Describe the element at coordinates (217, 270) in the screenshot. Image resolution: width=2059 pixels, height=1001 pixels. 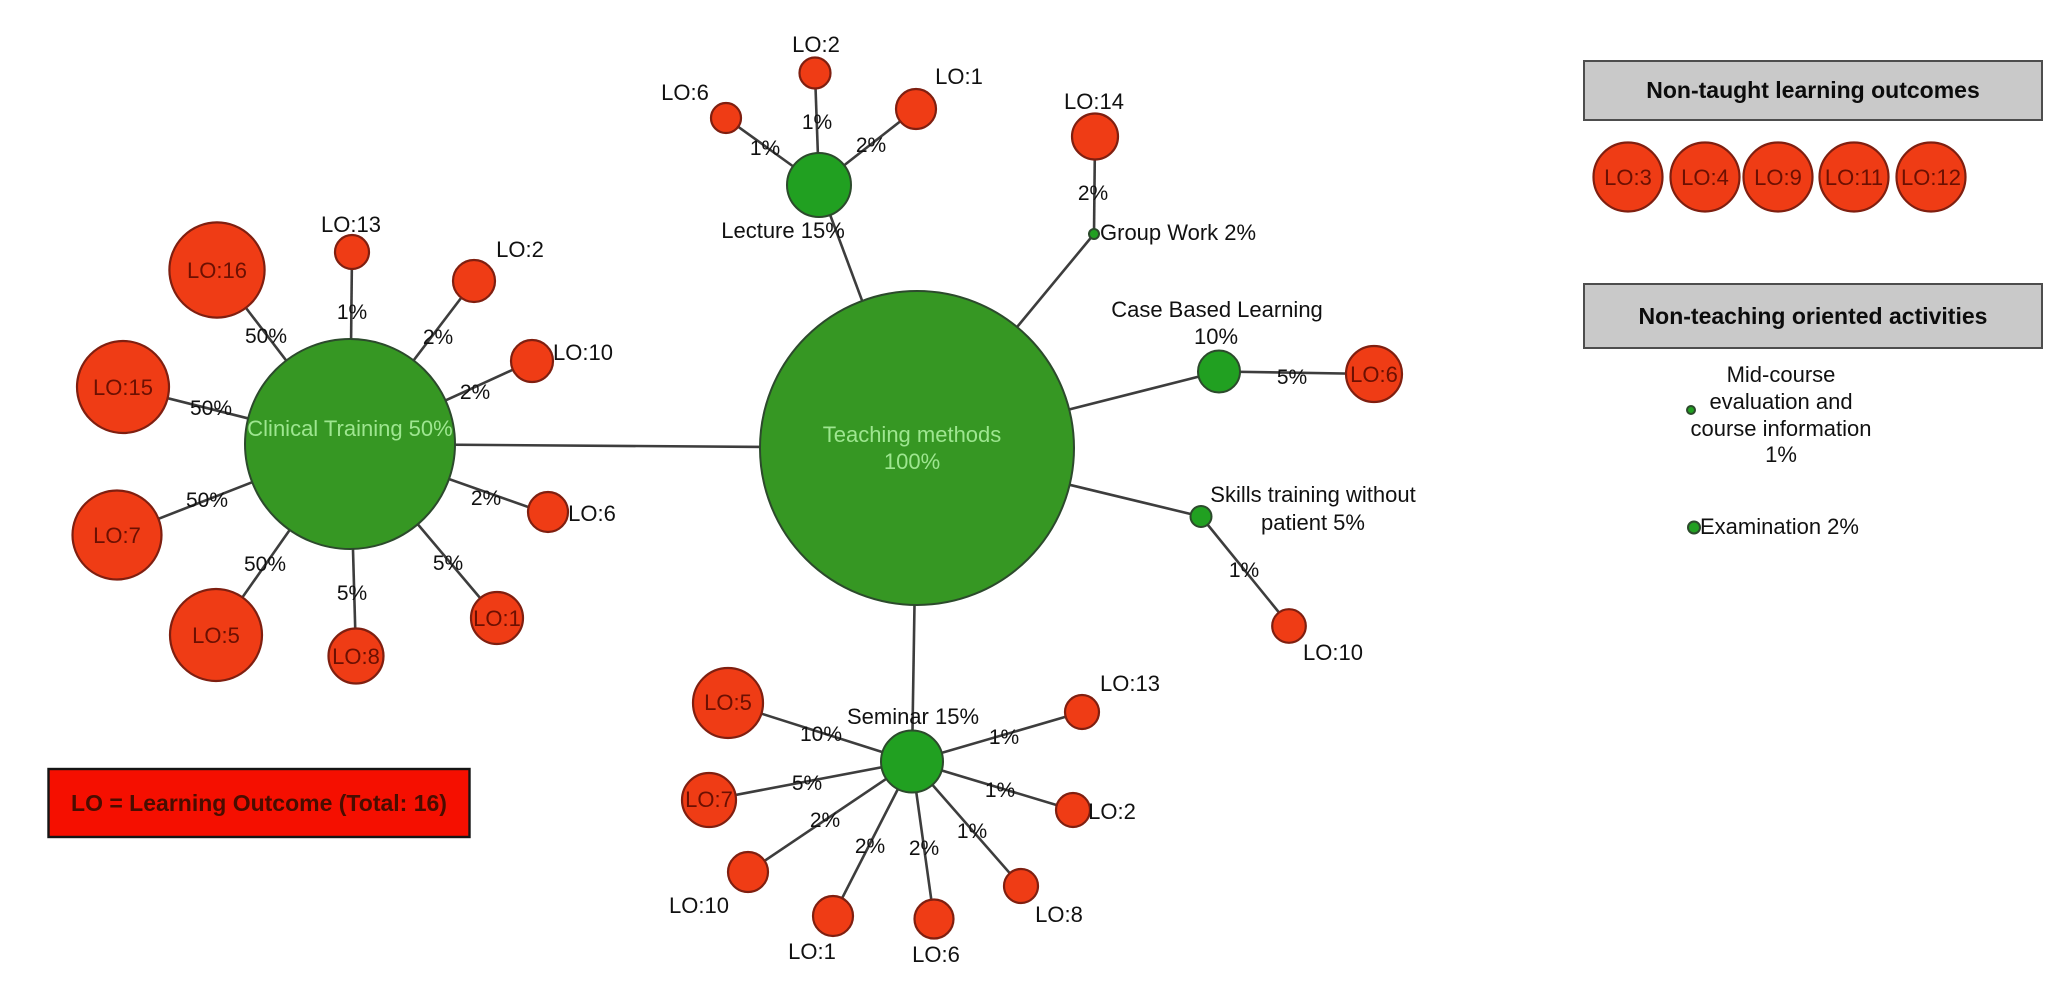
I see `svg-text: LO:16` at that location.